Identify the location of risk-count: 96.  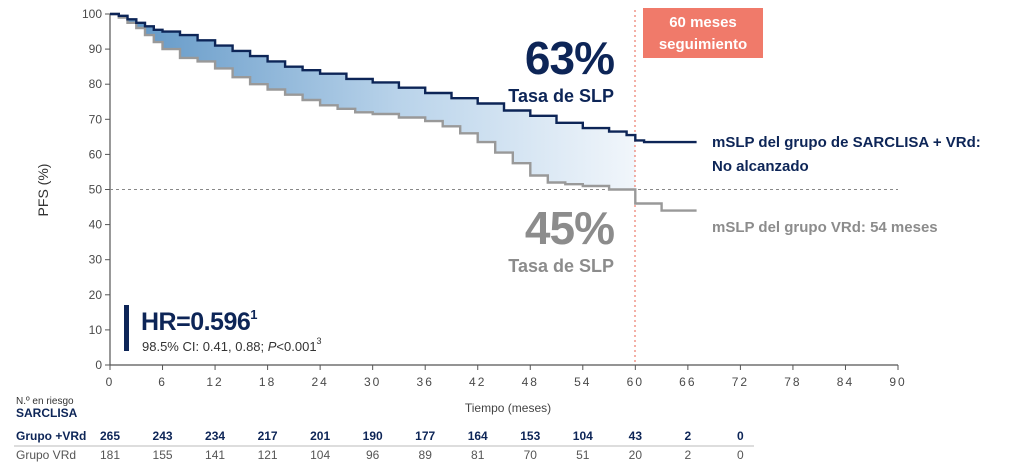
(373, 455).